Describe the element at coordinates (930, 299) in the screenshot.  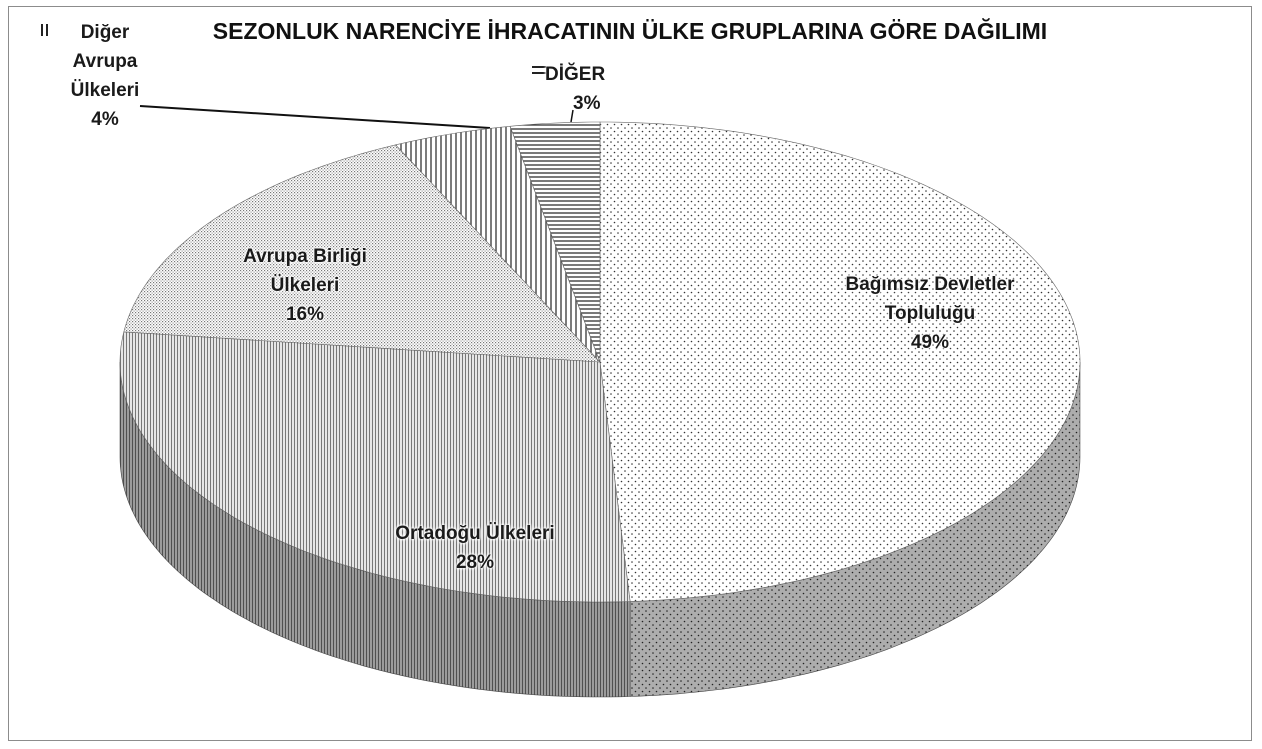
I see `category-label: Bağımsız Devletler Topluluğu` at that location.